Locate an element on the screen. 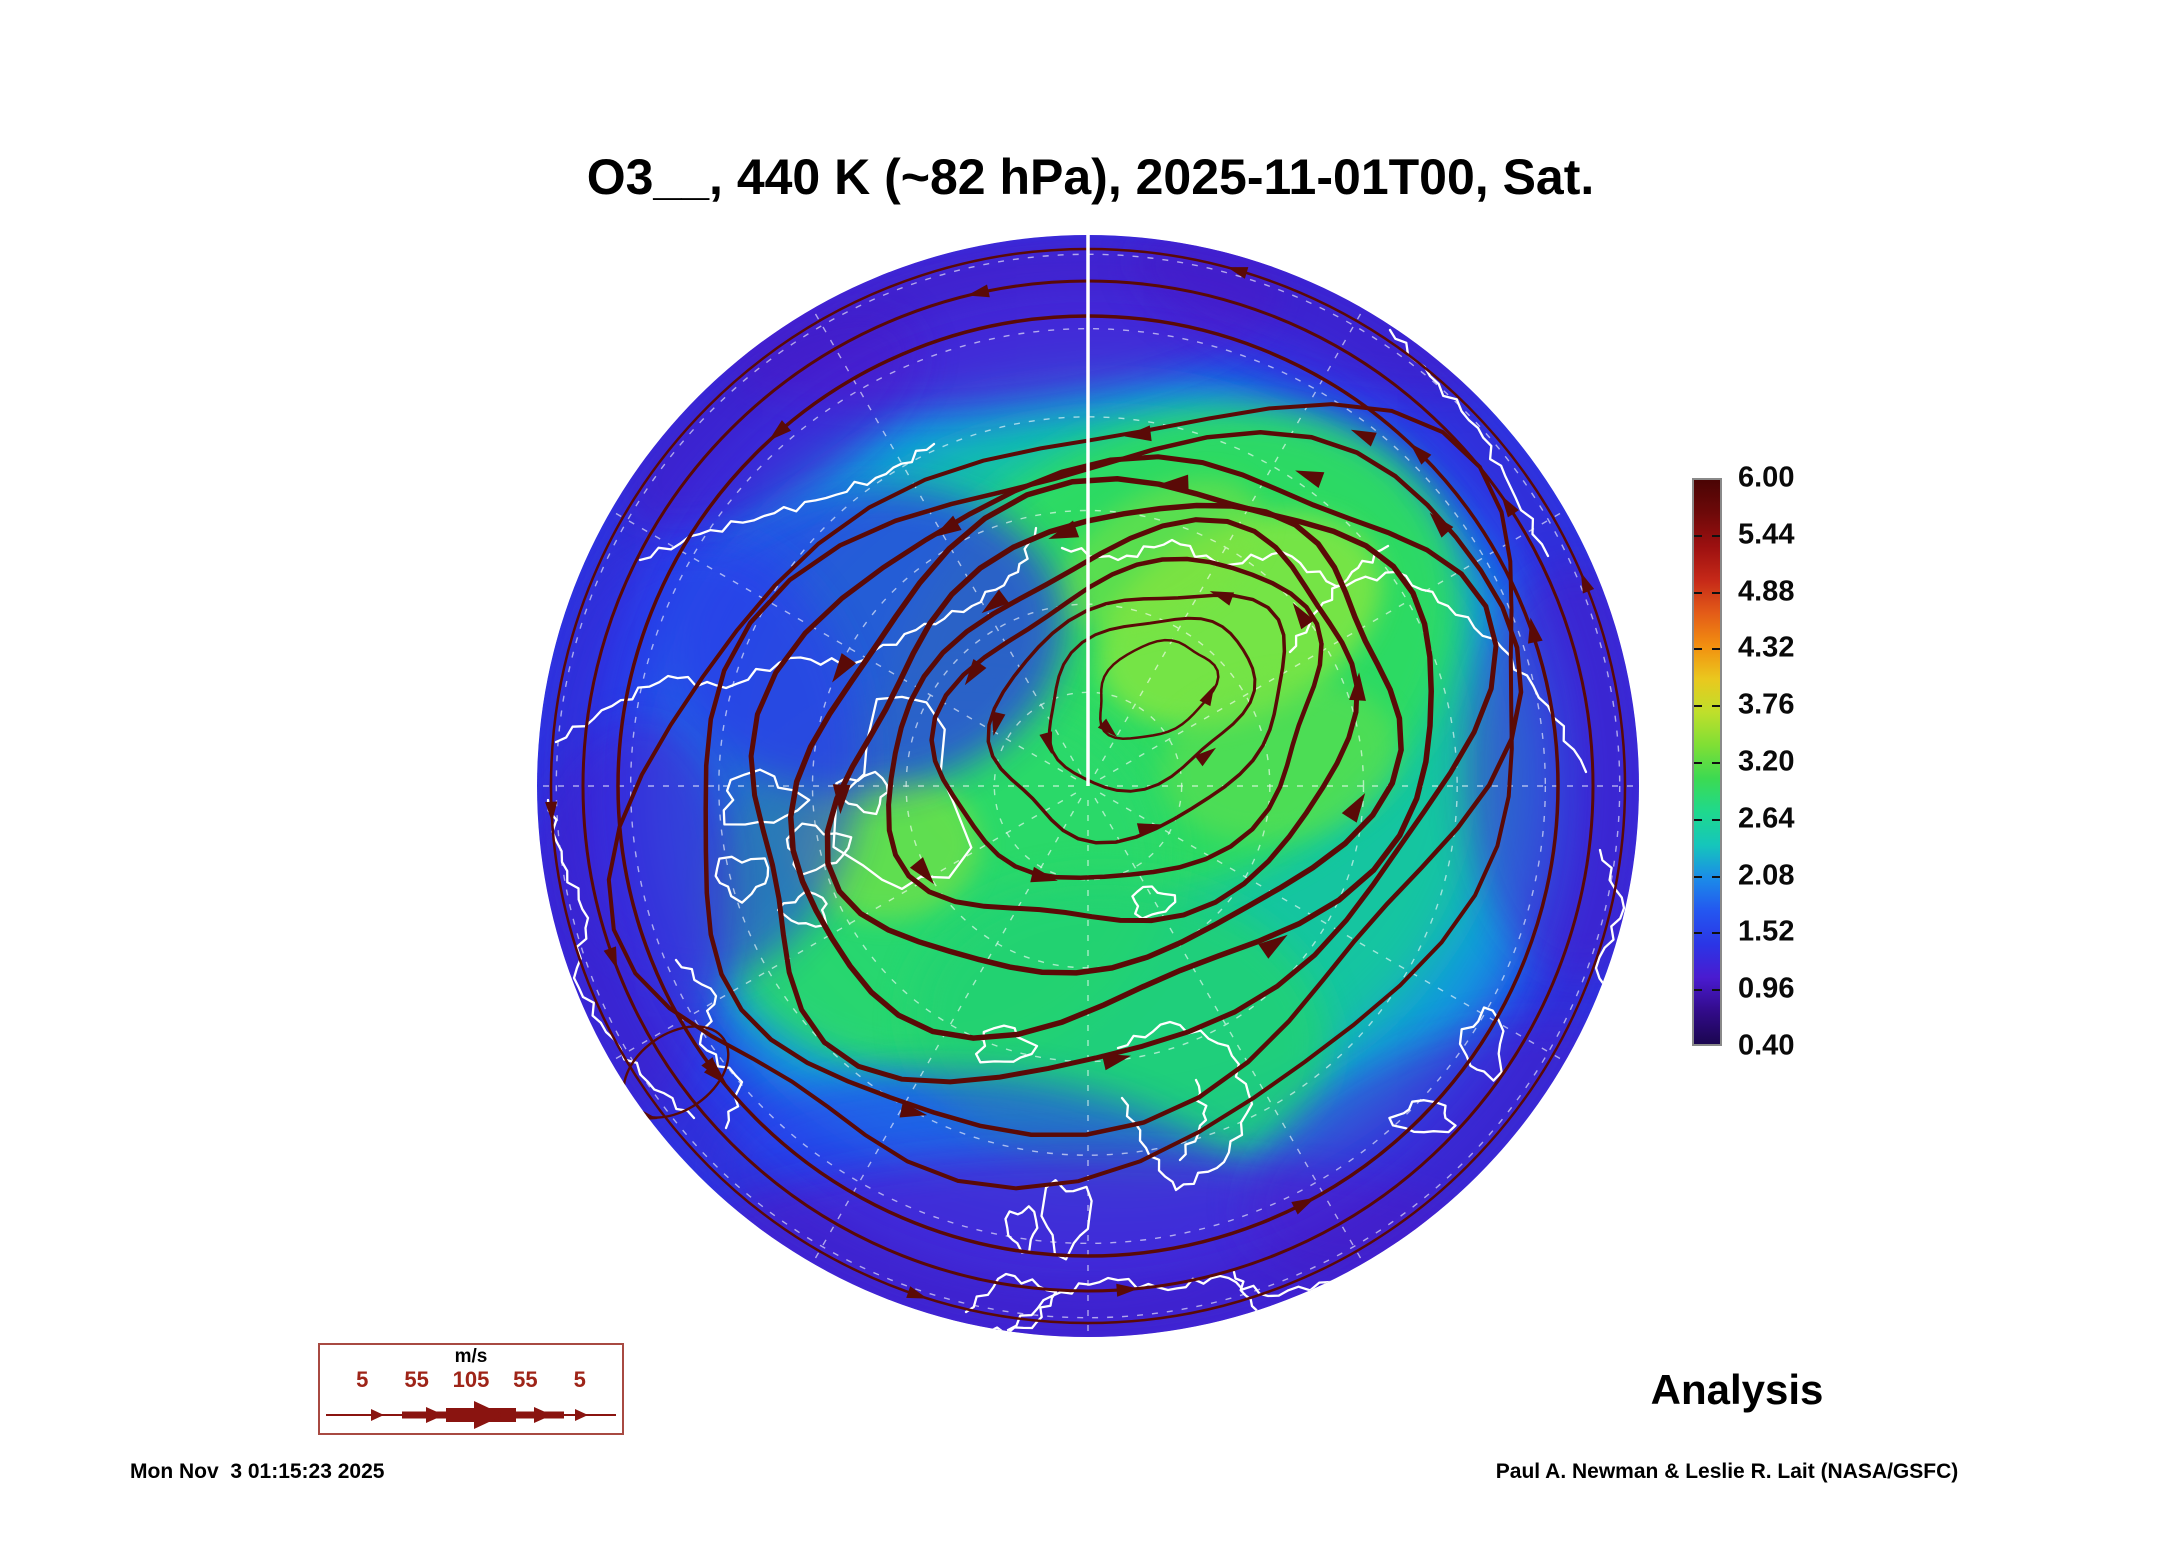  colorbar-tick-label: 6.00 is located at coordinates (1766, 477).